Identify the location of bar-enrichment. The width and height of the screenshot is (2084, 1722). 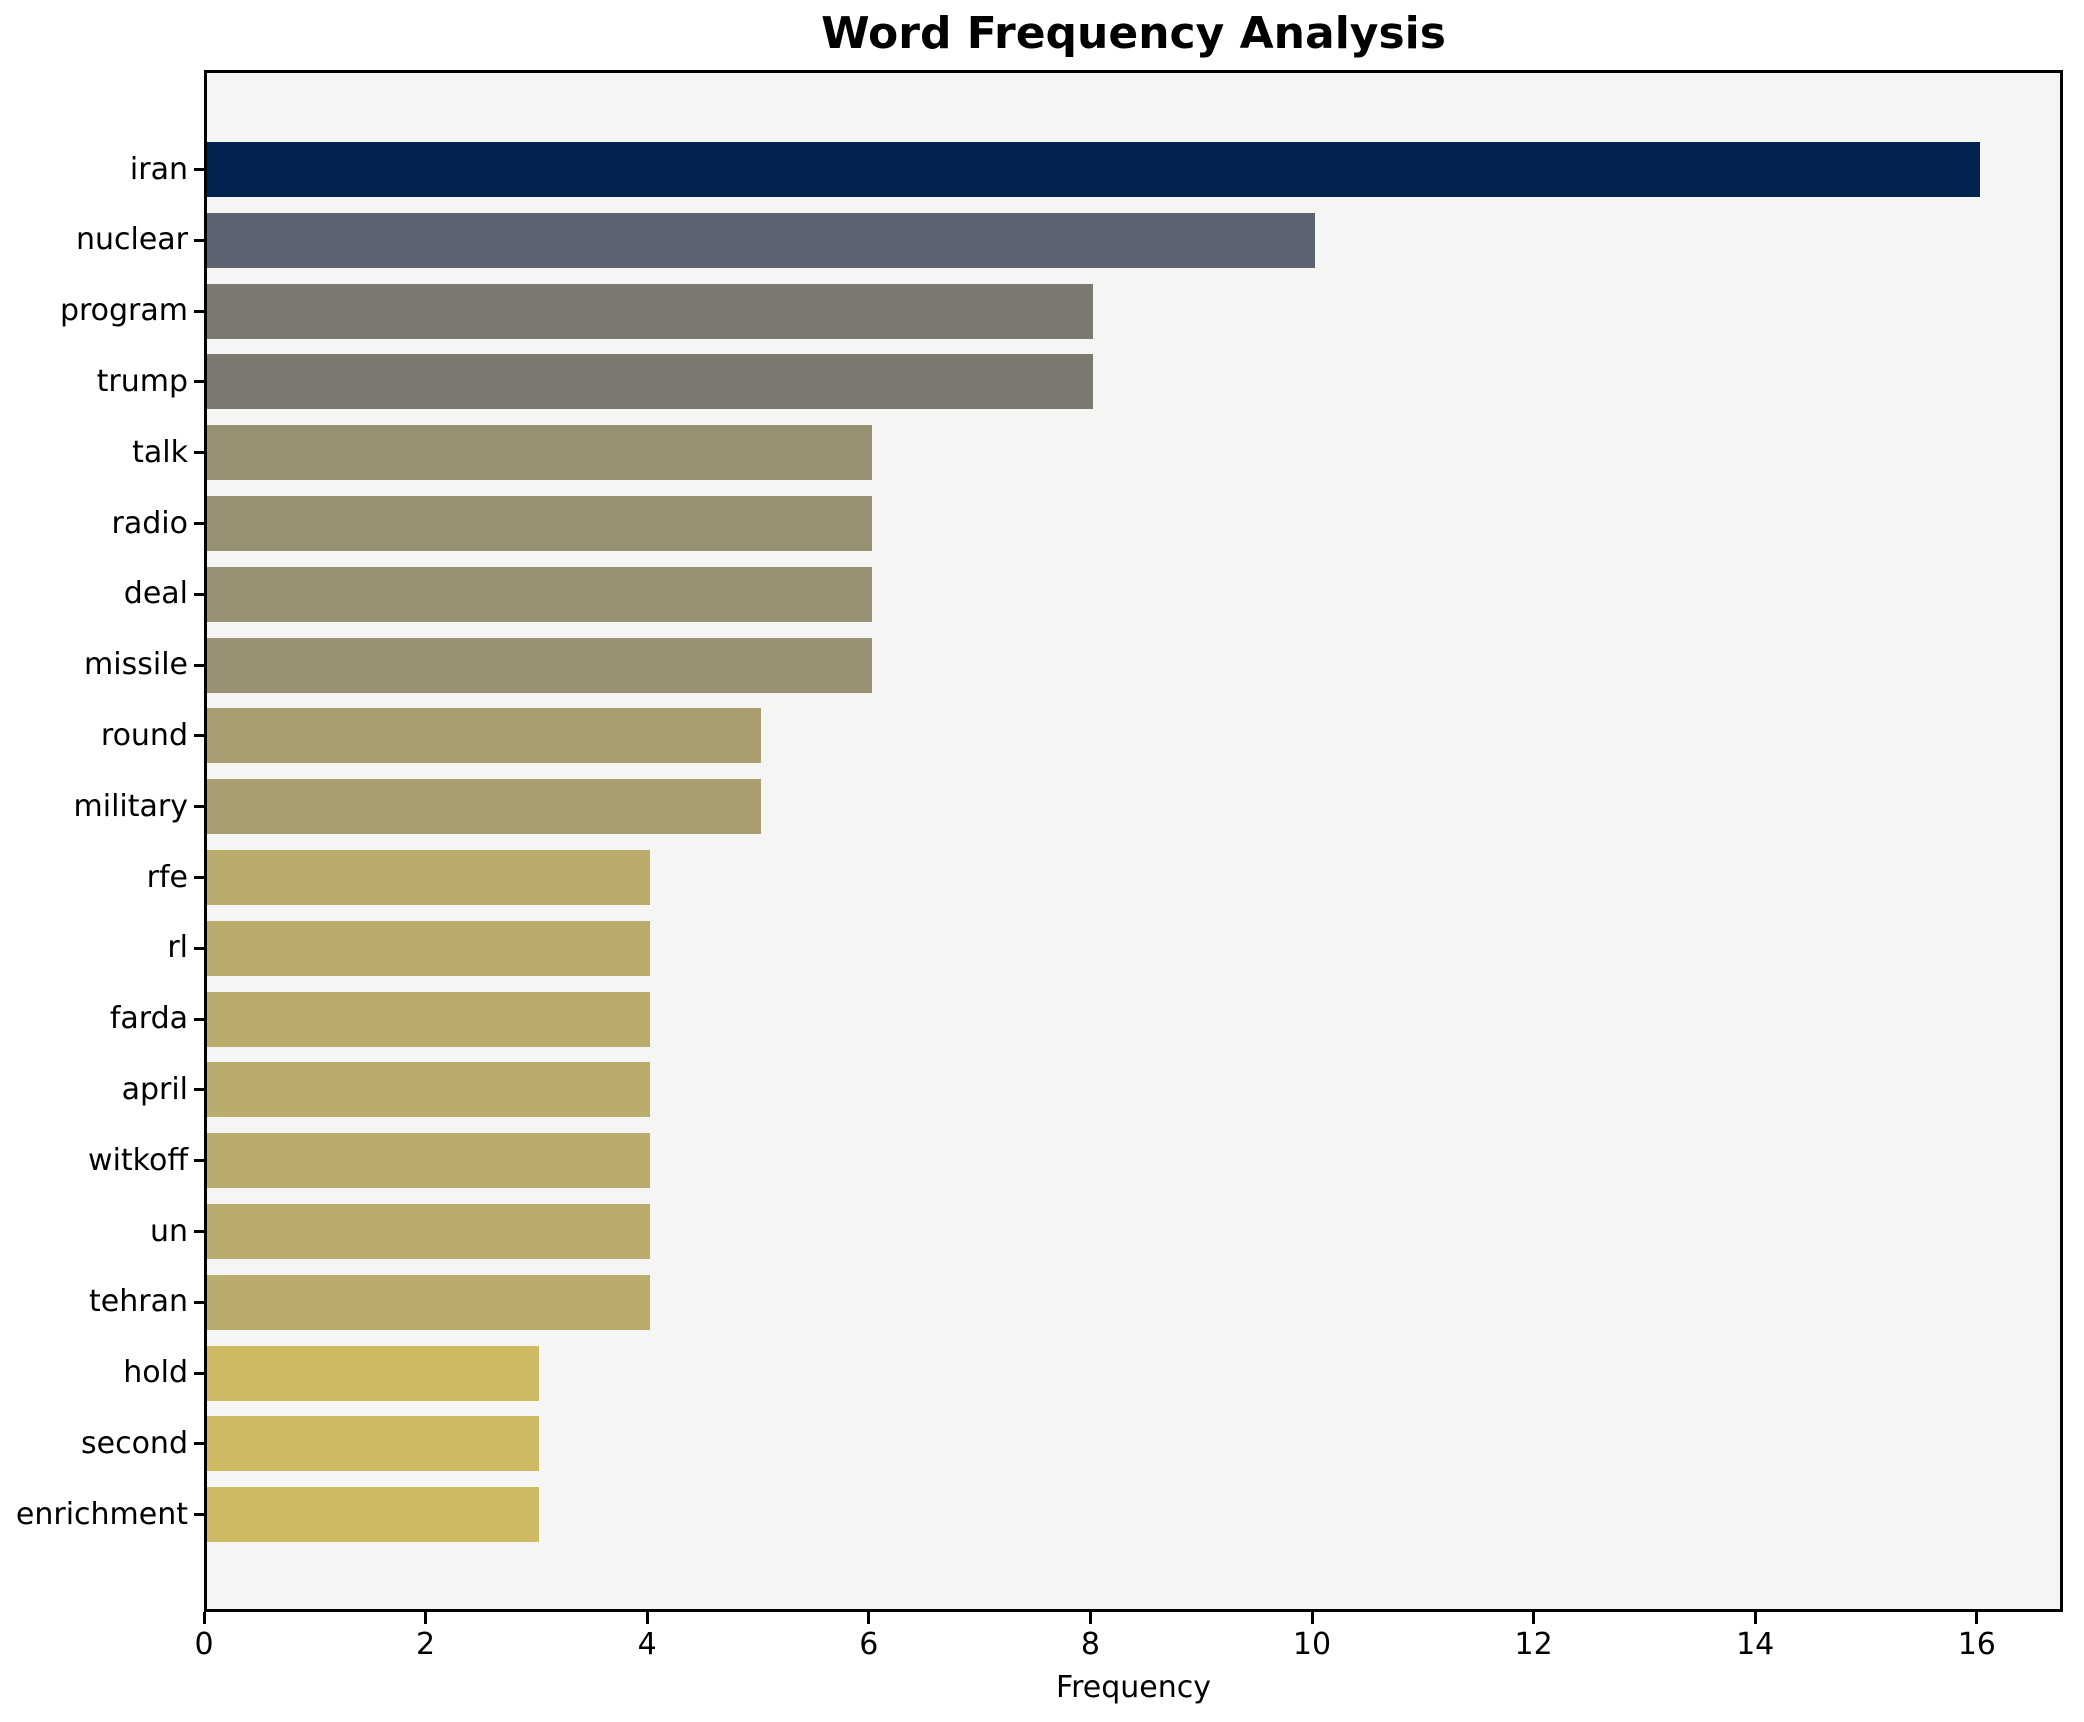
(373, 1515).